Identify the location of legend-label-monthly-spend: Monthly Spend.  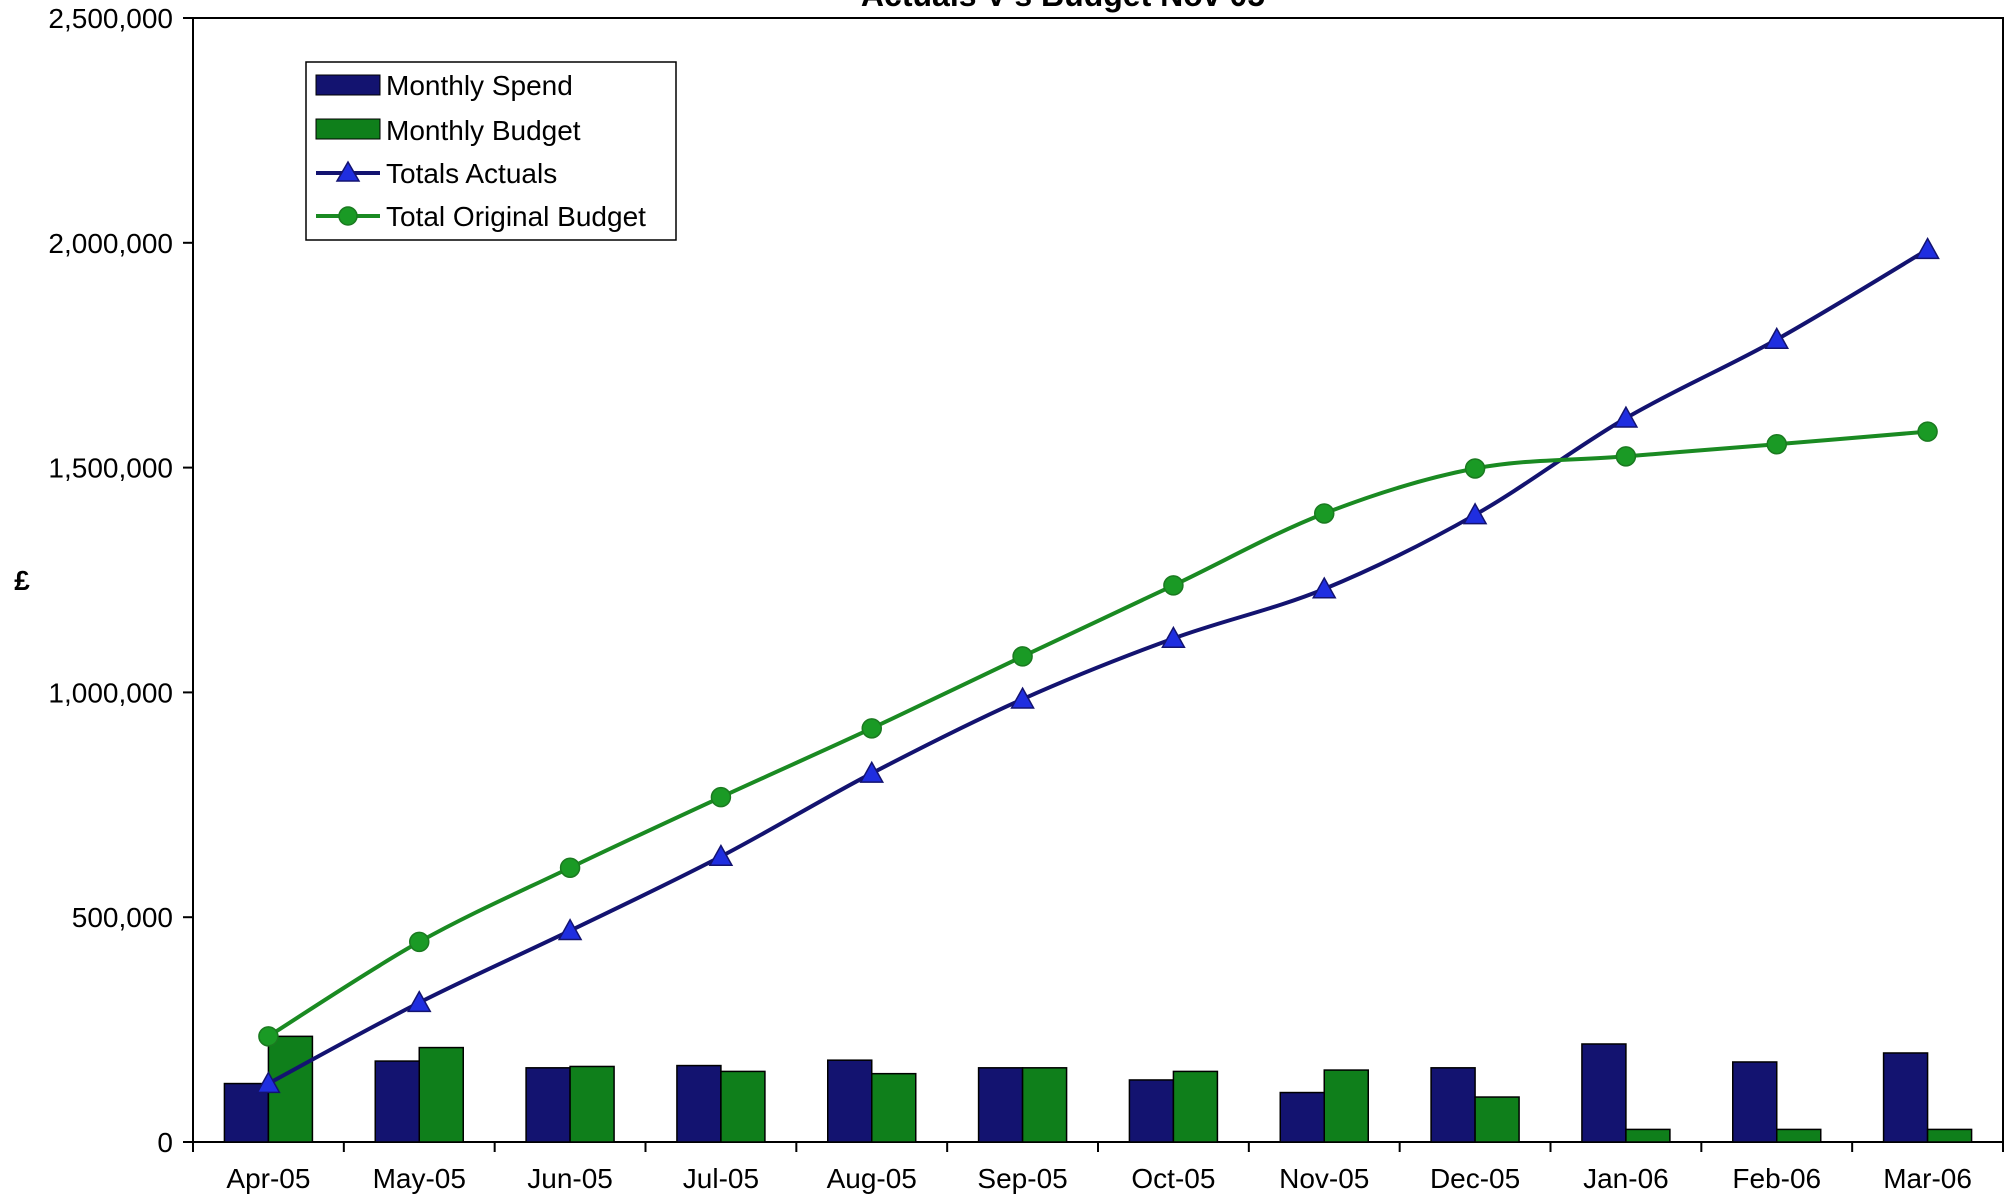
(479, 85).